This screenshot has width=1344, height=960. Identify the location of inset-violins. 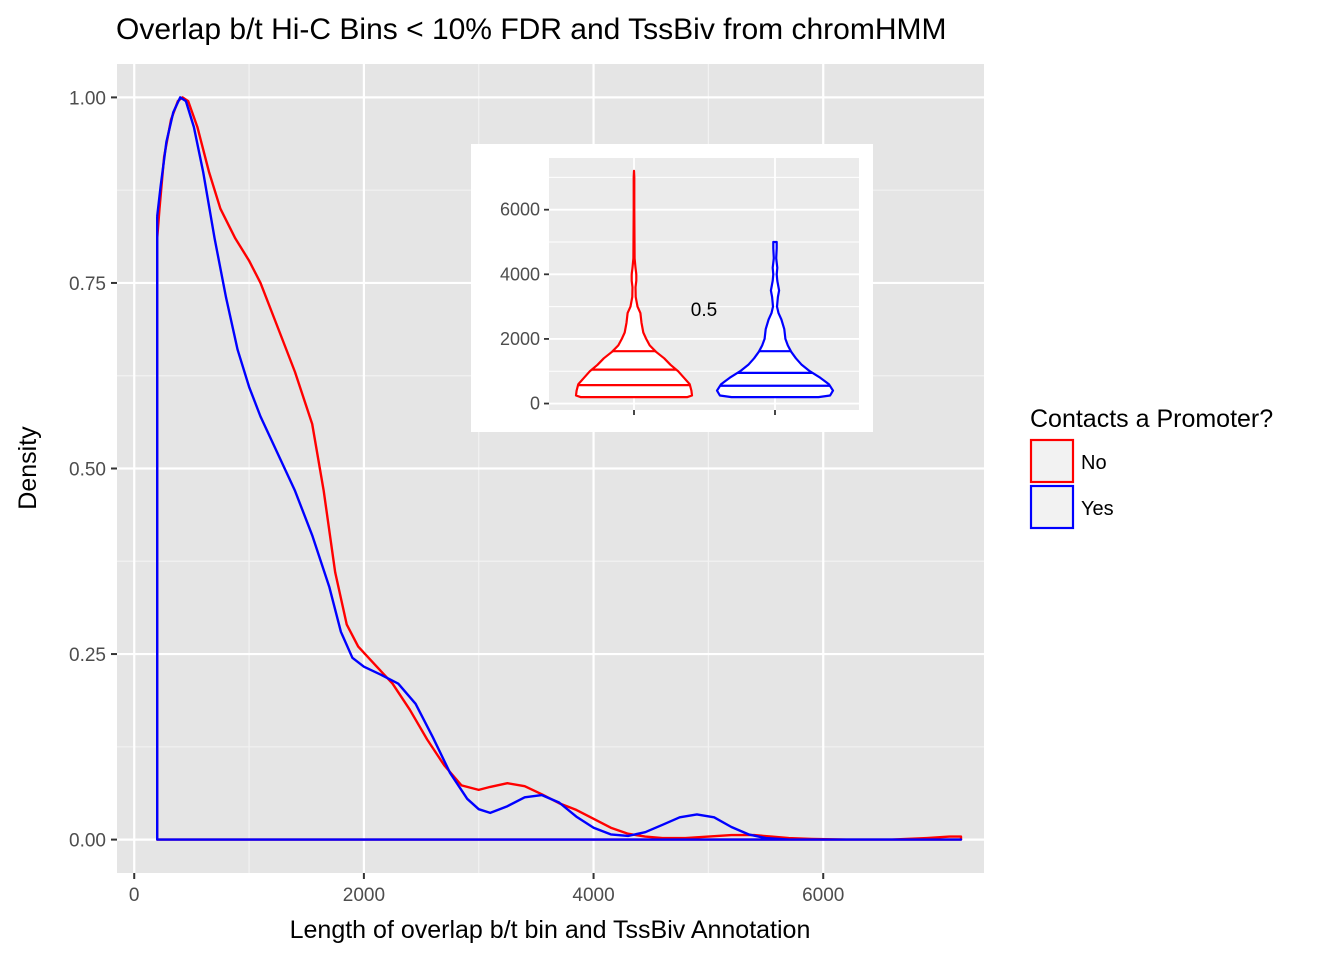
(704, 284).